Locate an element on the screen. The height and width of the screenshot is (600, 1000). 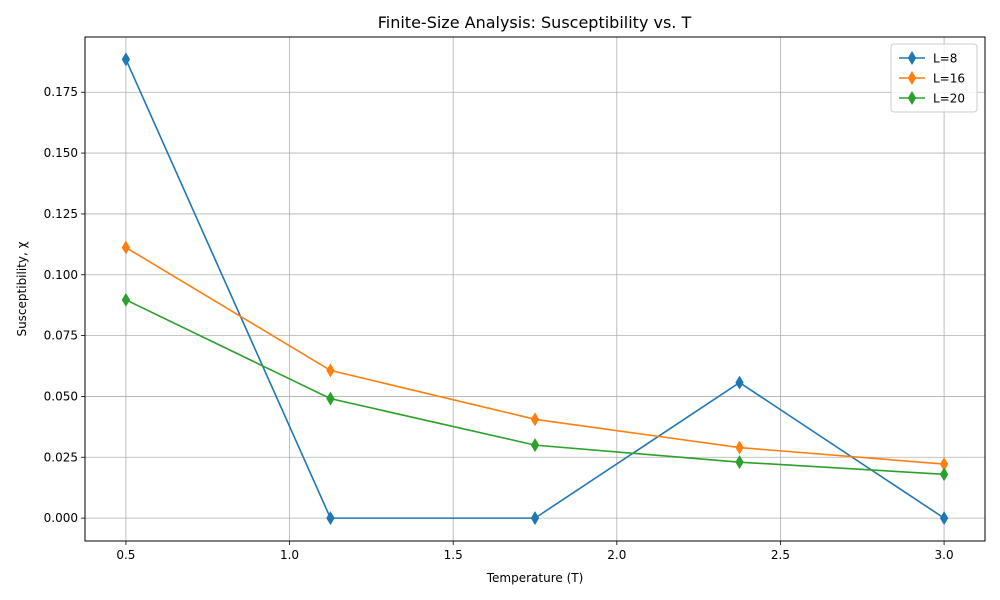
legend-label: L=8 is located at coordinates (945, 59).